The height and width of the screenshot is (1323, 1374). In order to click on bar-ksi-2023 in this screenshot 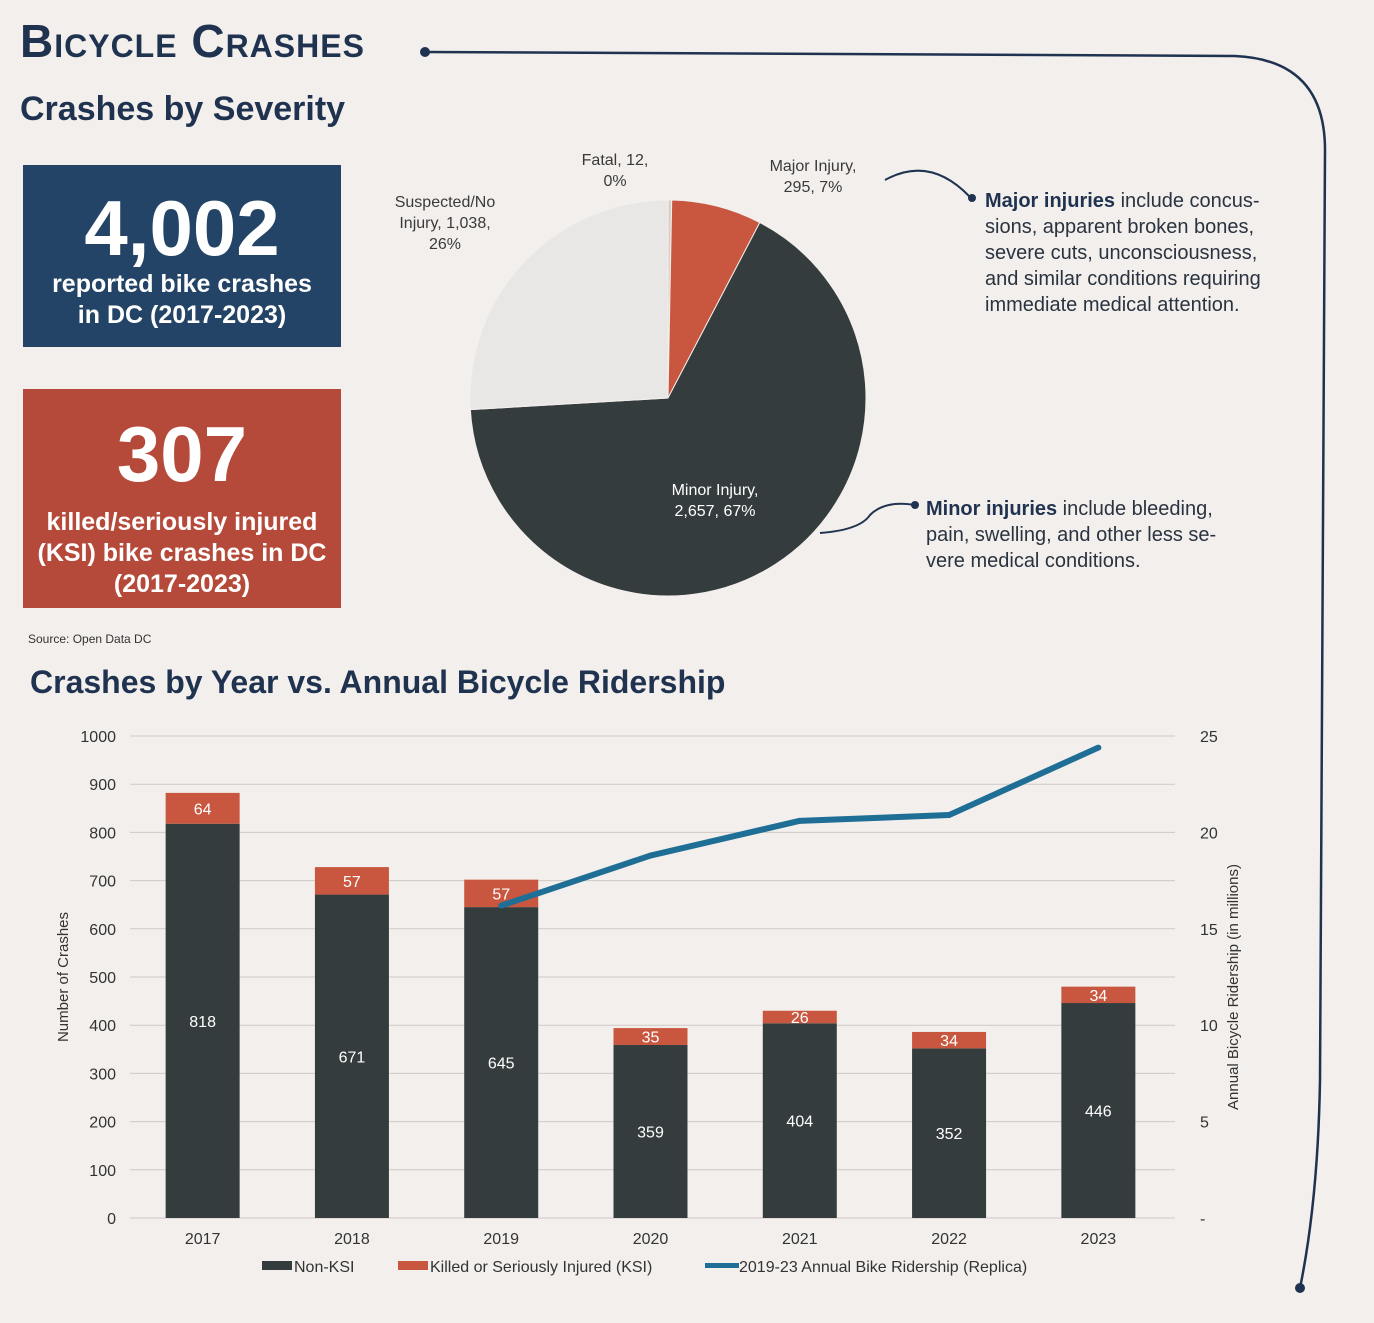, I will do `click(1098, 995)`.